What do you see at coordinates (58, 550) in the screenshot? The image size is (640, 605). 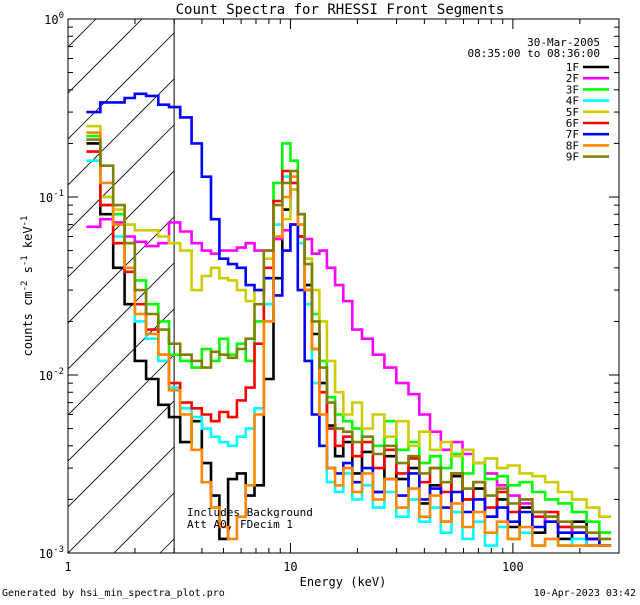 I see `y-tick-exponent: -3` at bounding box center [58, 550].